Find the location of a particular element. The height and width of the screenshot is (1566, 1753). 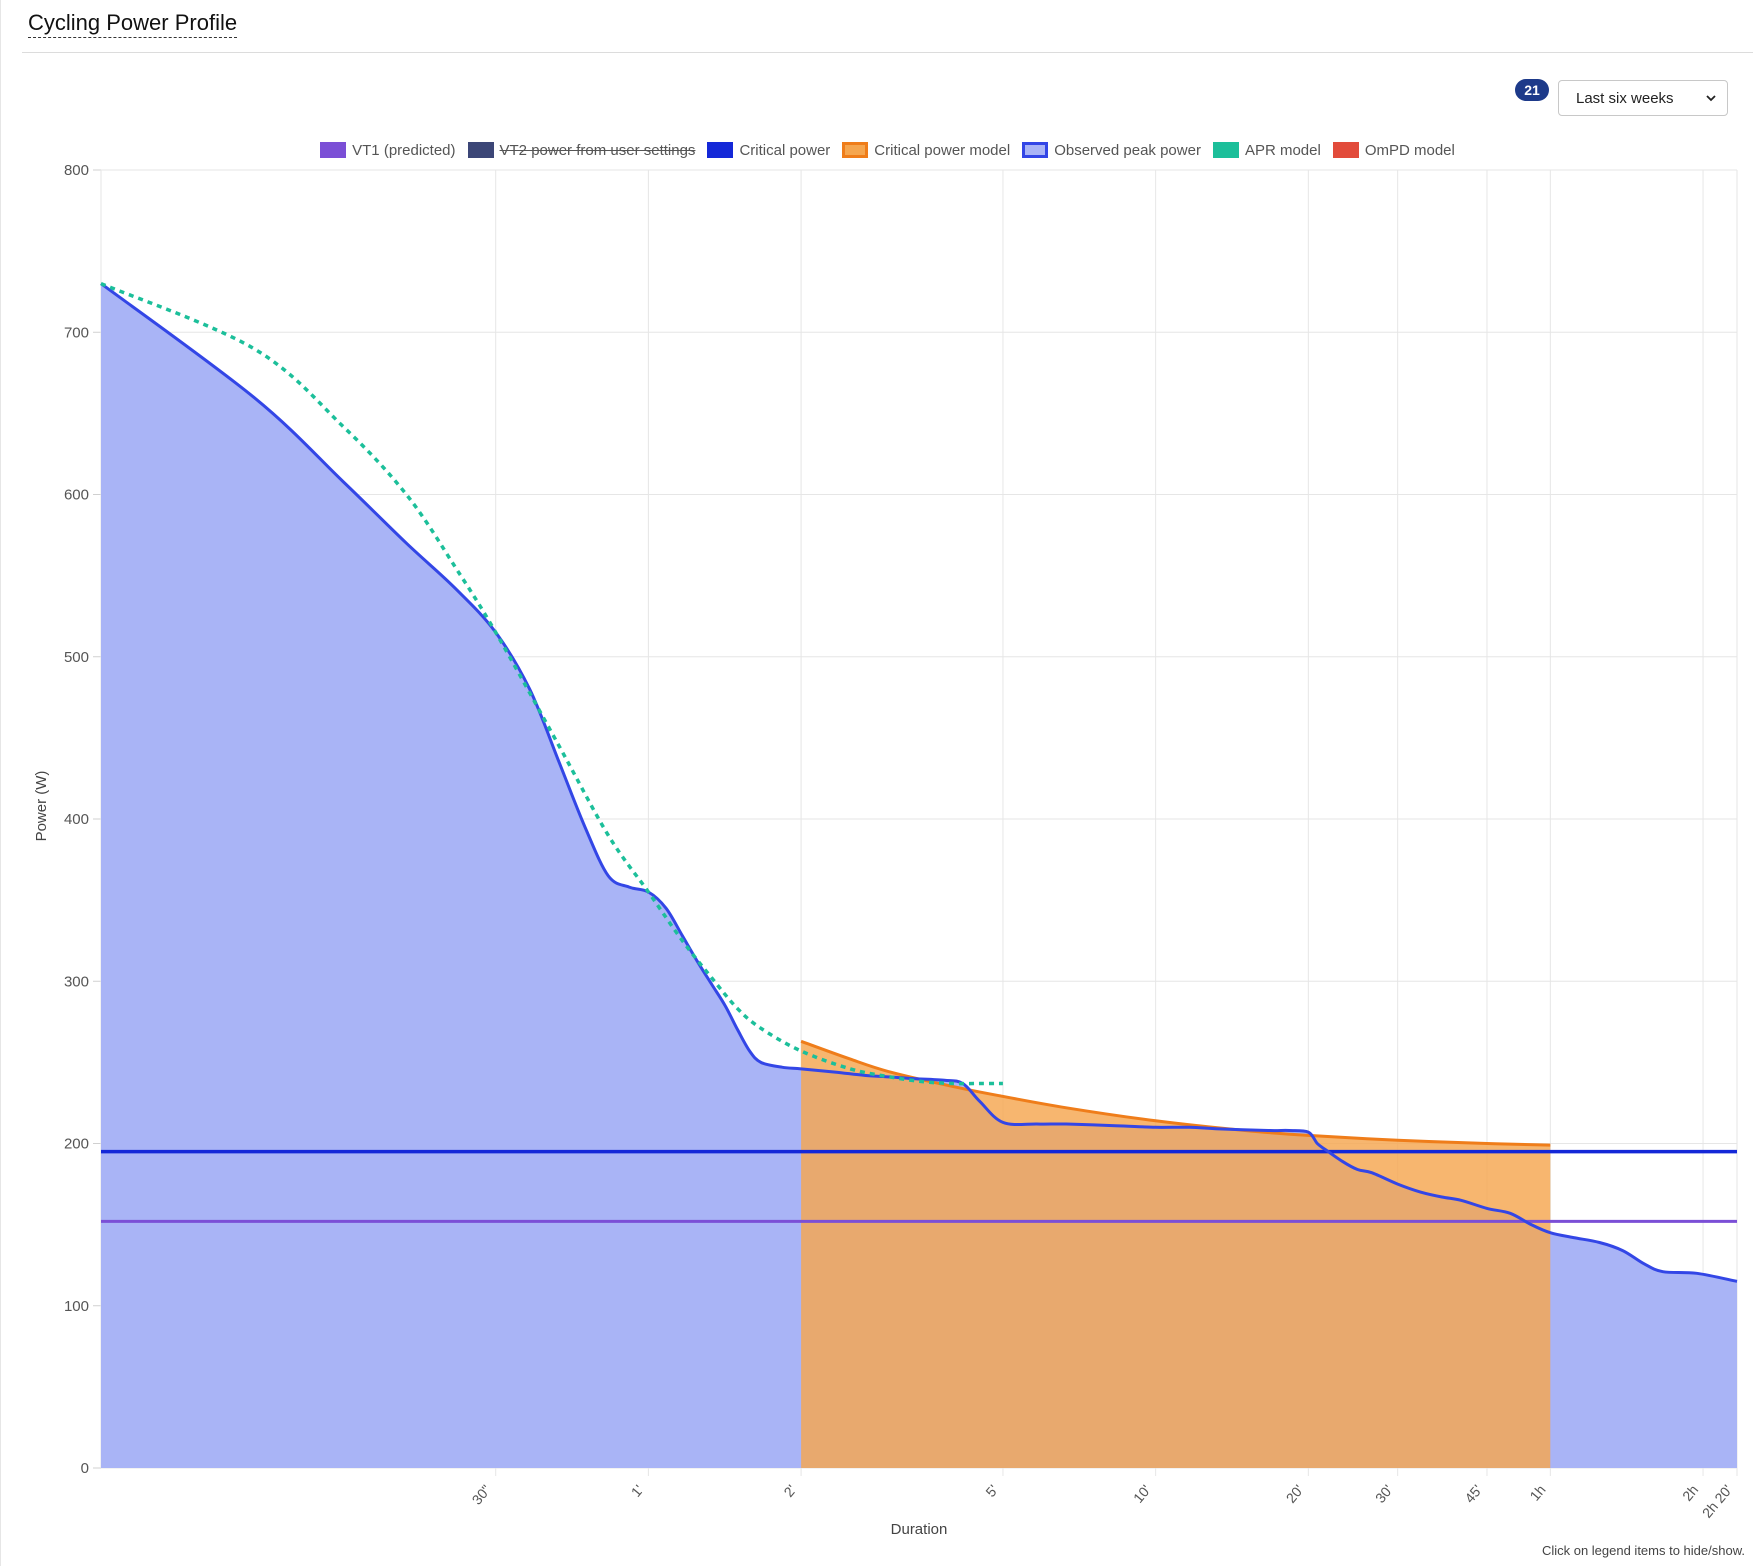

period-select: Last six weeks is located at coordinates (1643, 98).